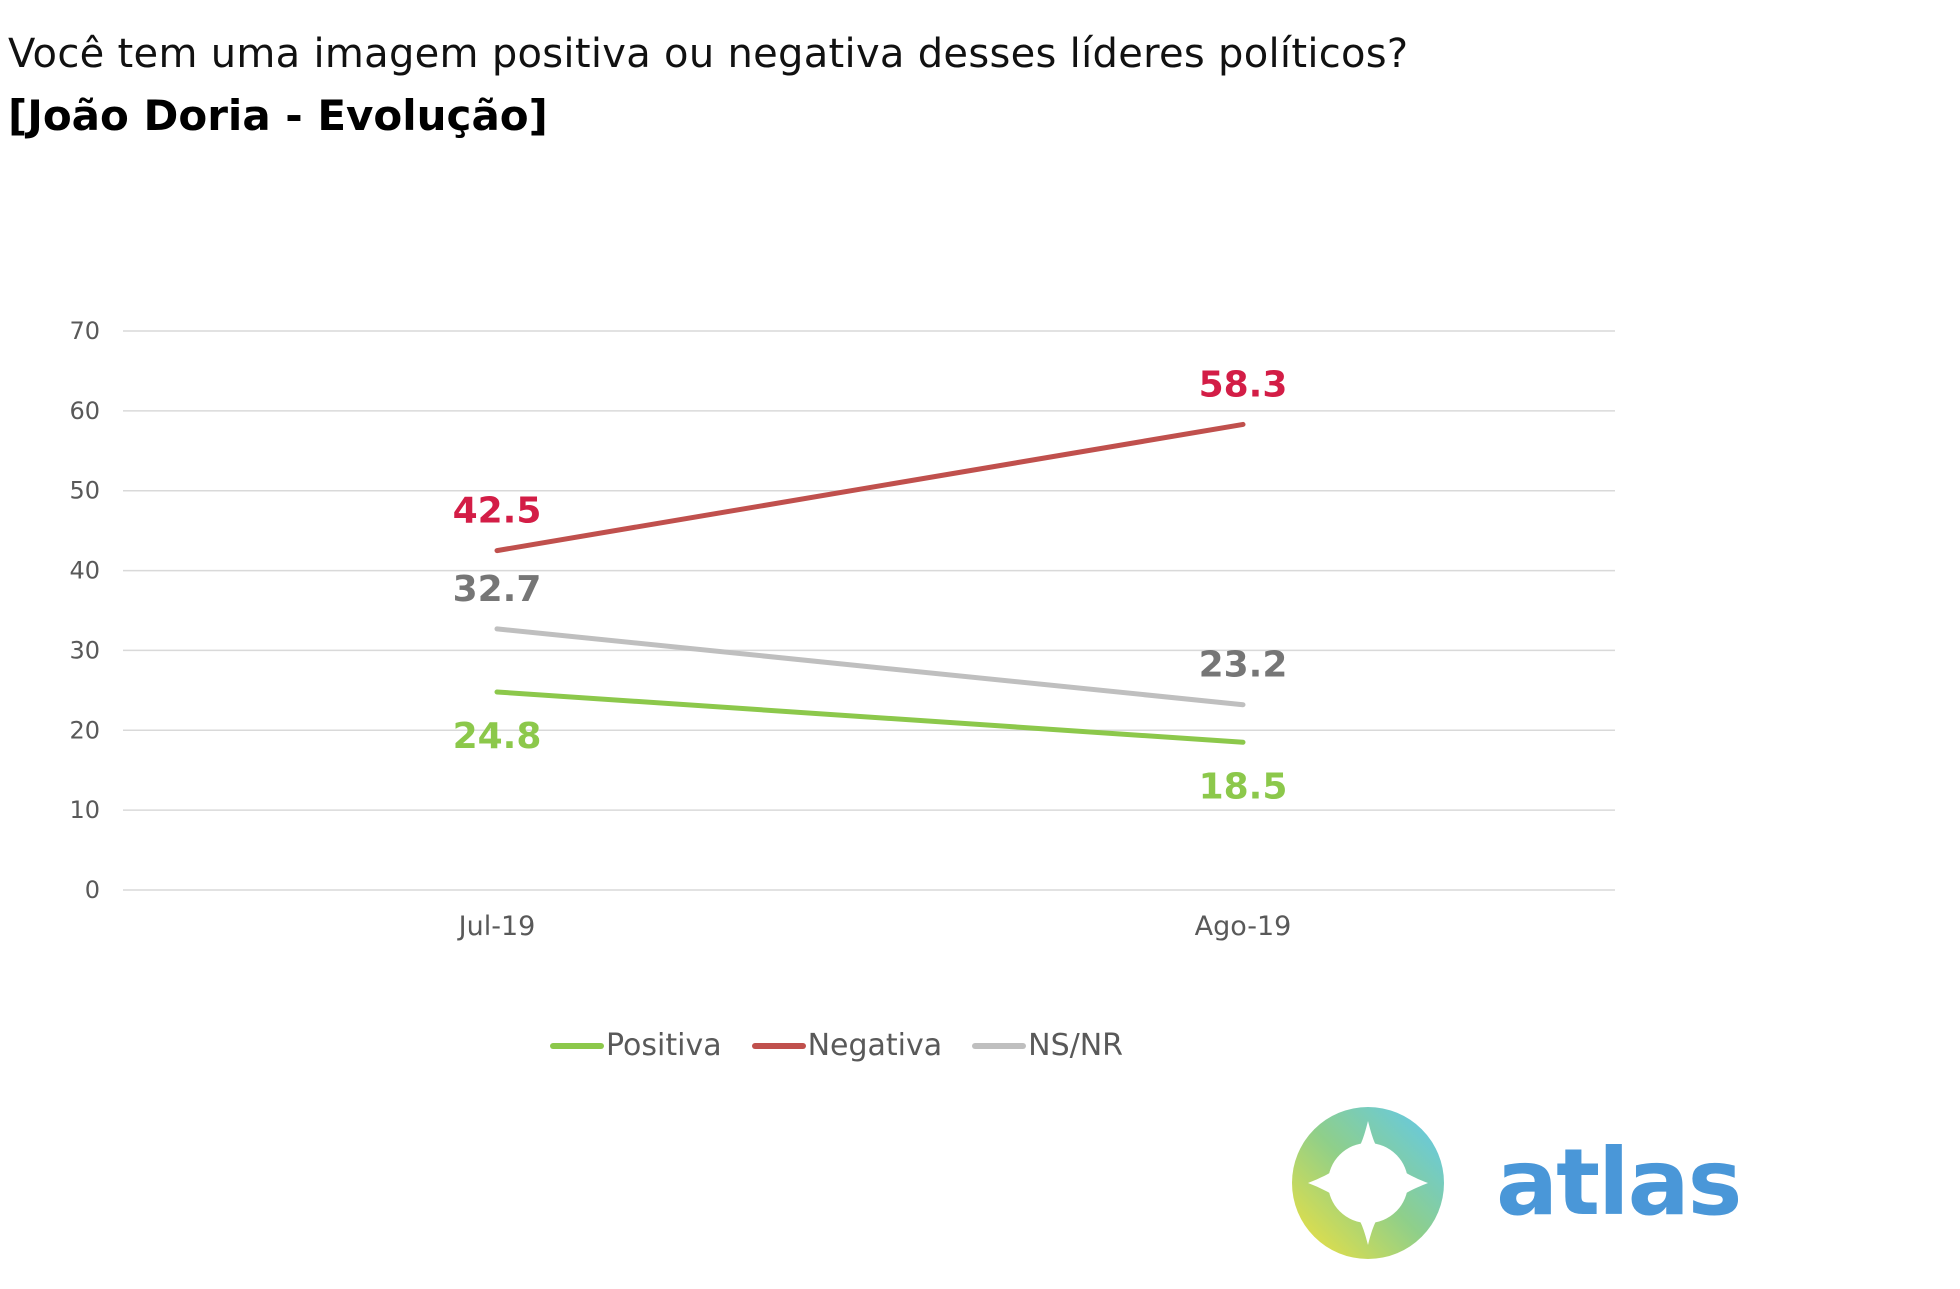 This screenshot has height=1289, width=1960. I want to click on legend-label-ns-nr: NS/NR, so click(1076, 1045).